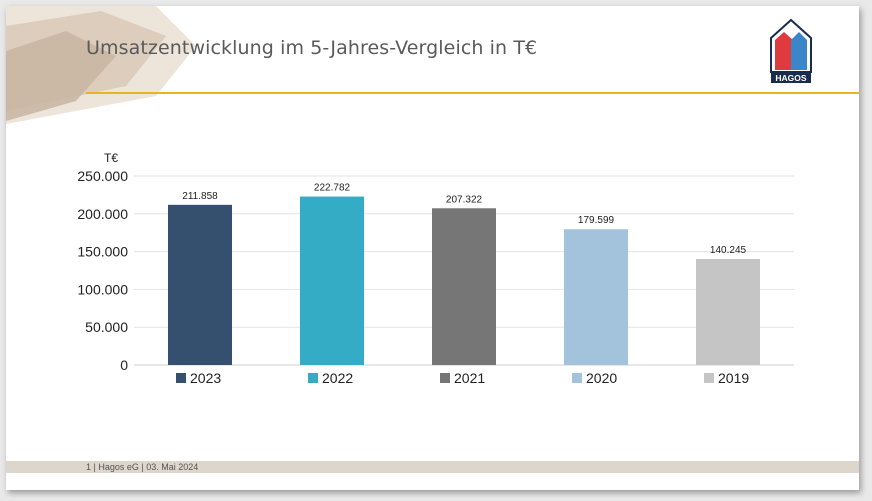 The image size is (872, 501). What do you see at coordinates (181, 378) in the screenshot?
I see `legend-swatch-2023` at bounding box center [181, 378].